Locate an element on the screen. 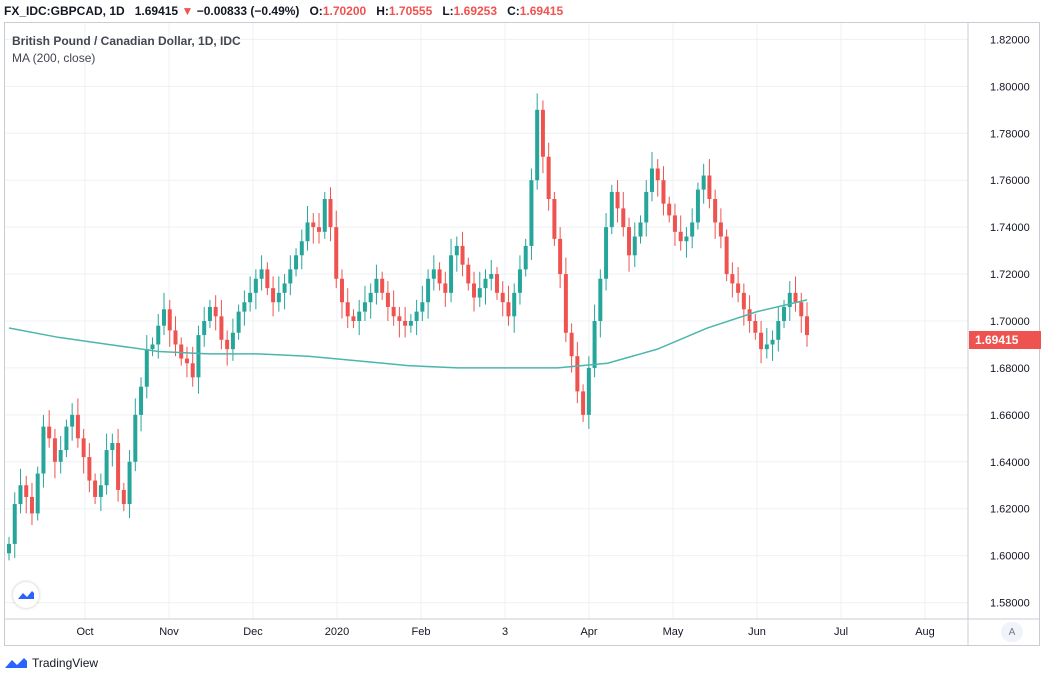 This screenshot has height=673, width=1041. x-tick-label: Jul is located at coordinates (841, 632).